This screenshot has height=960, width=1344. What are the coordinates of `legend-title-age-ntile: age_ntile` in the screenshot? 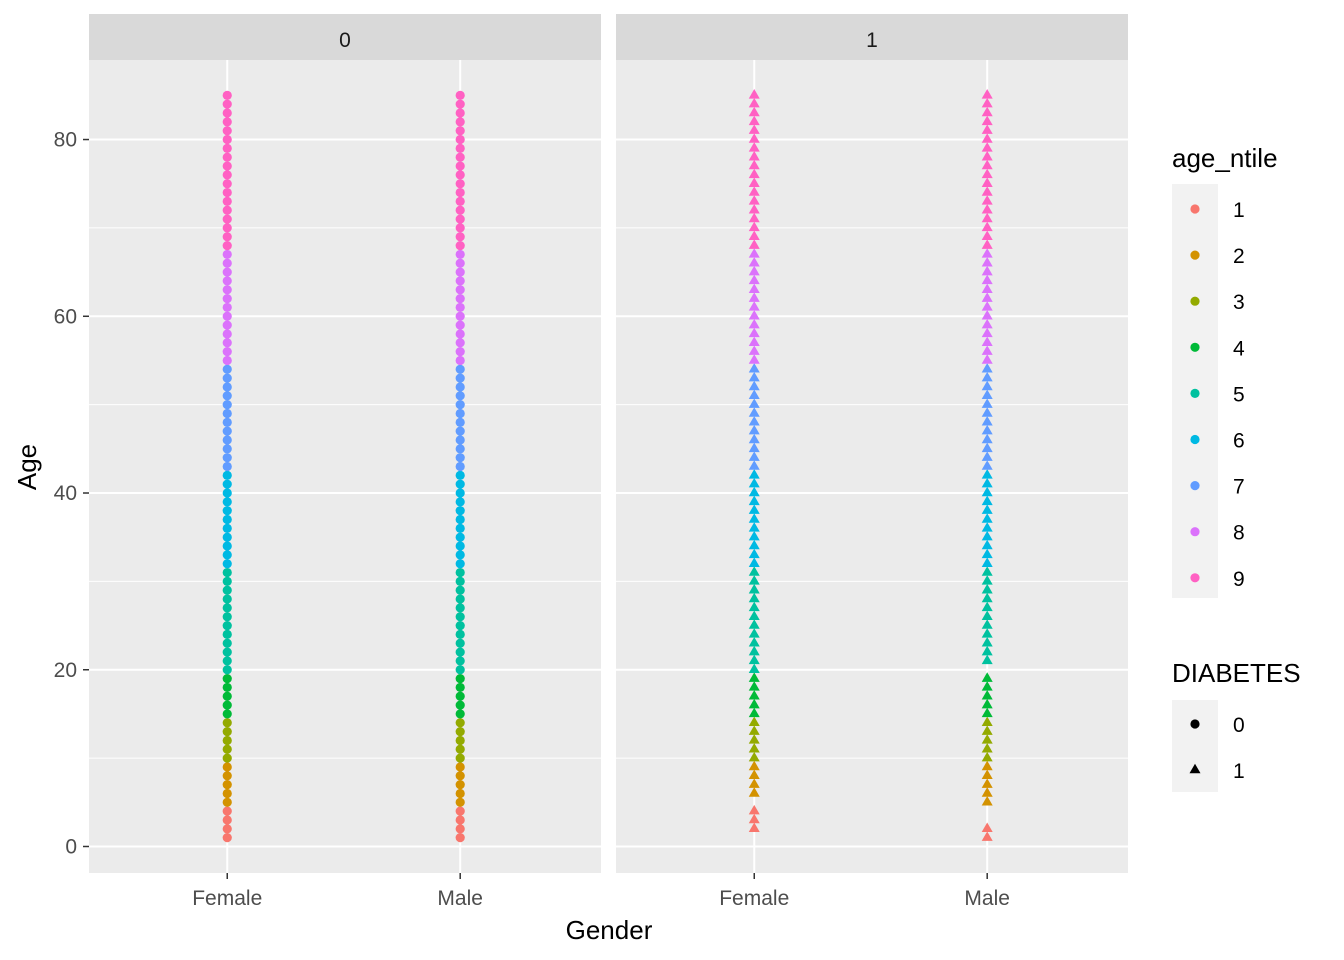 It's located at (1225, 158).